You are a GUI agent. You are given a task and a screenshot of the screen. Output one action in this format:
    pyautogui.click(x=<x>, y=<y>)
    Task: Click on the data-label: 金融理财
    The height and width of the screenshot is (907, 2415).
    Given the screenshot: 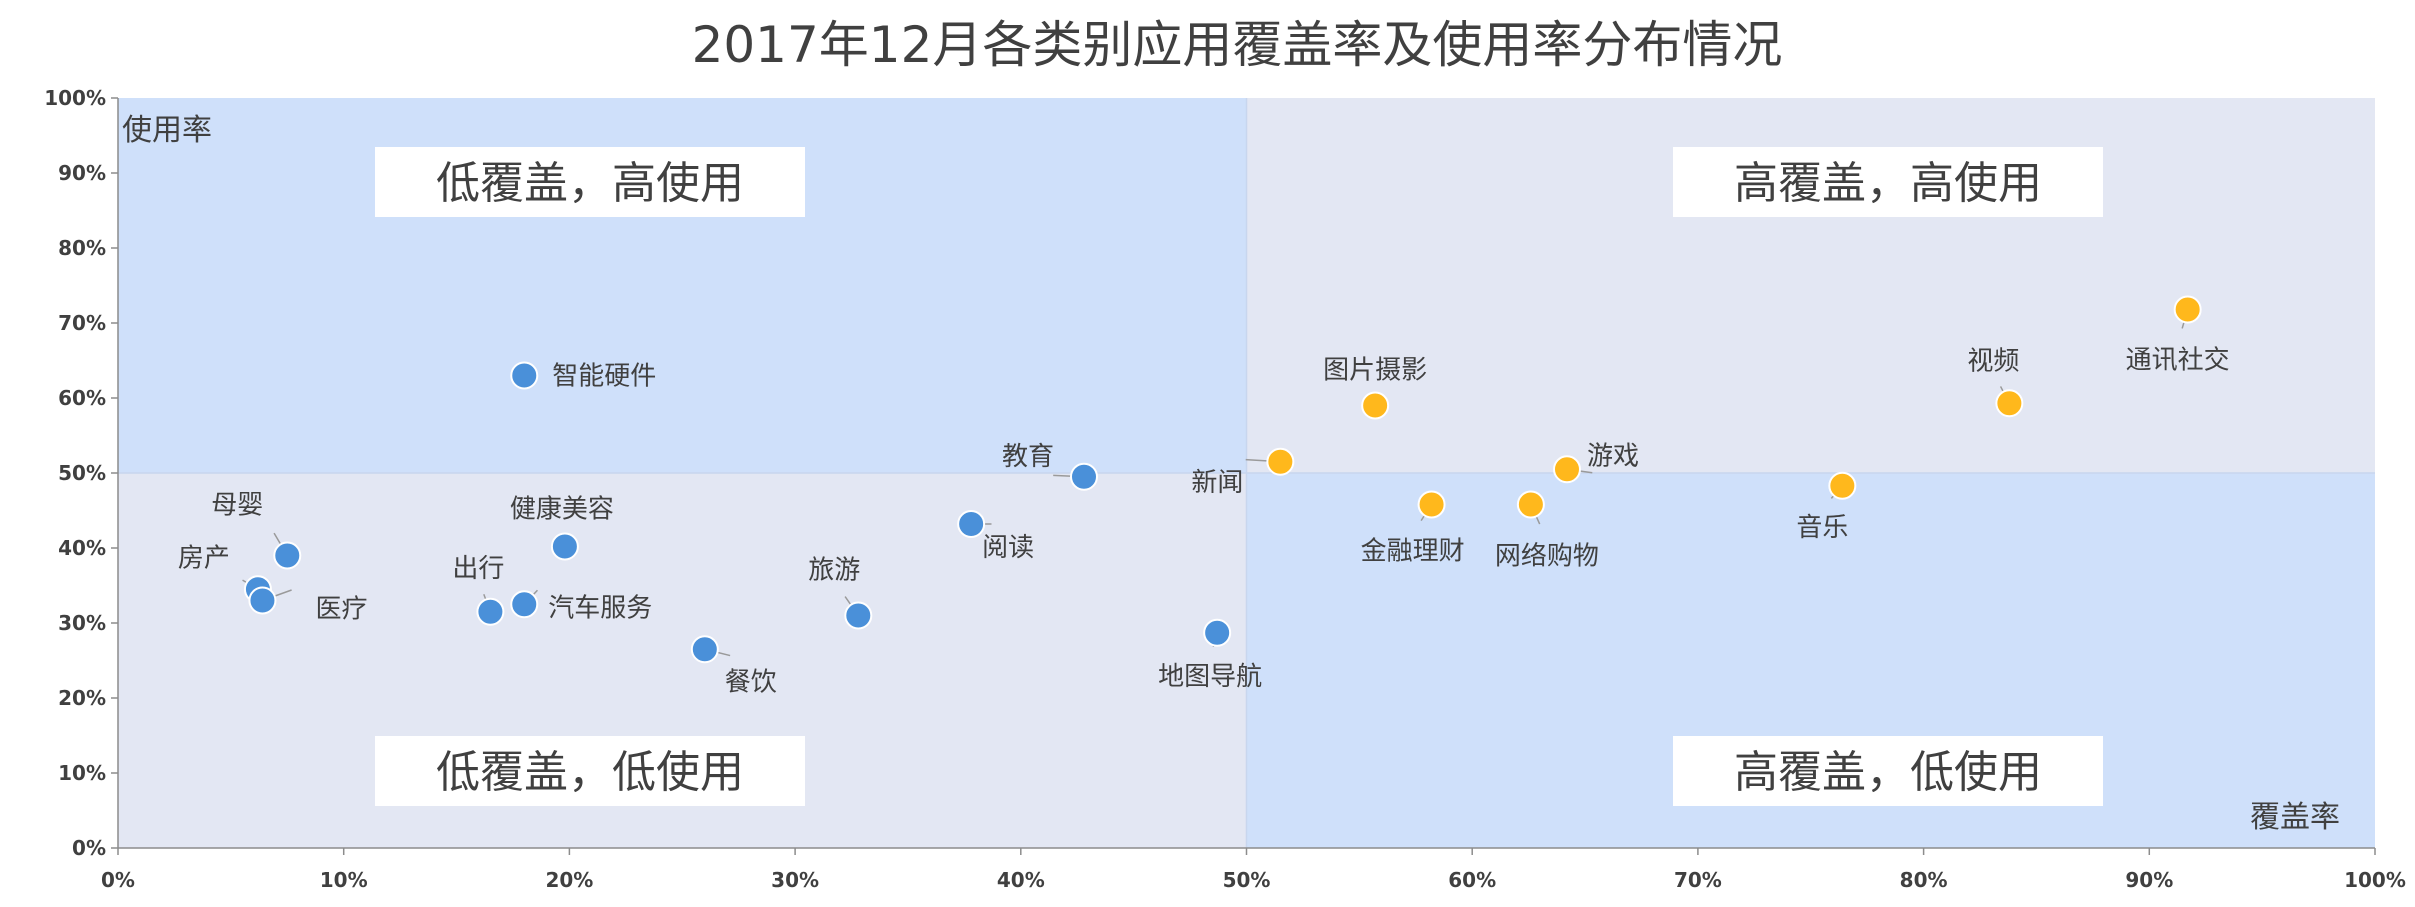 What is the action you would take?
    pyautogui.click(x=1413, y=552)
    